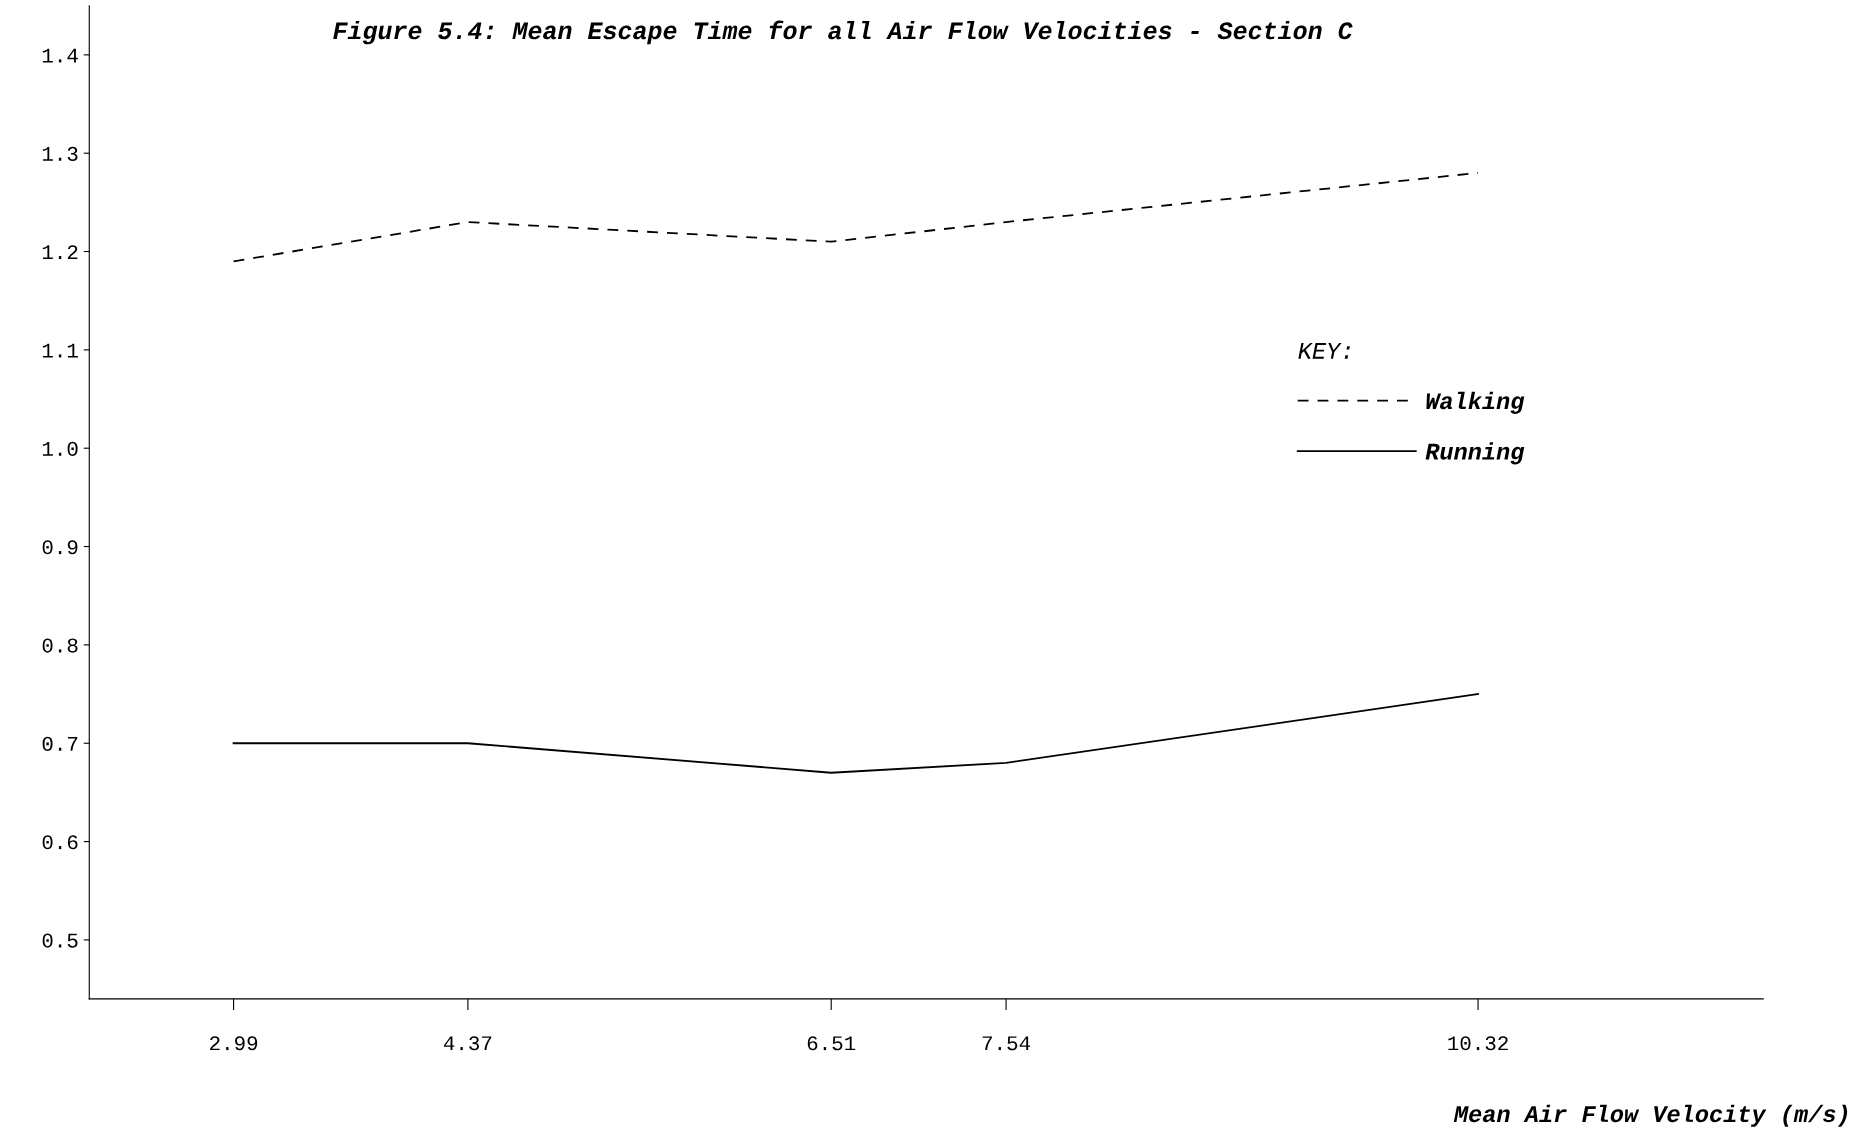 This screenshot has width=1860, height=1139. Describe the element at coordinates (1006, 1043) in the screenshot. I see `x-tick-label: 7.54` at that location.